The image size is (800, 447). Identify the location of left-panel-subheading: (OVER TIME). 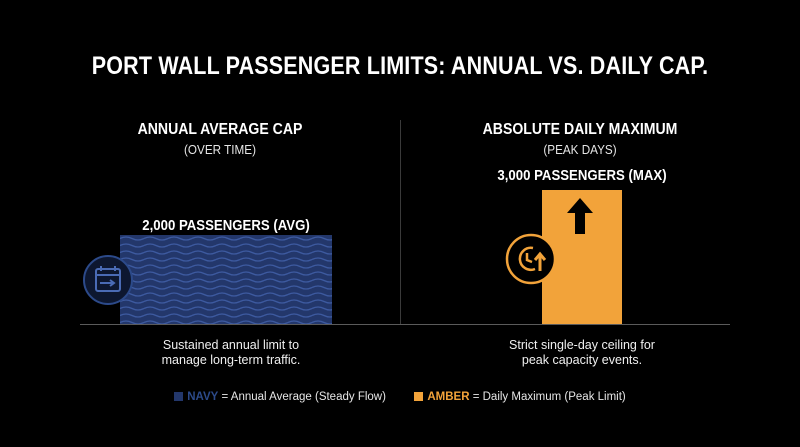
(220, 149).